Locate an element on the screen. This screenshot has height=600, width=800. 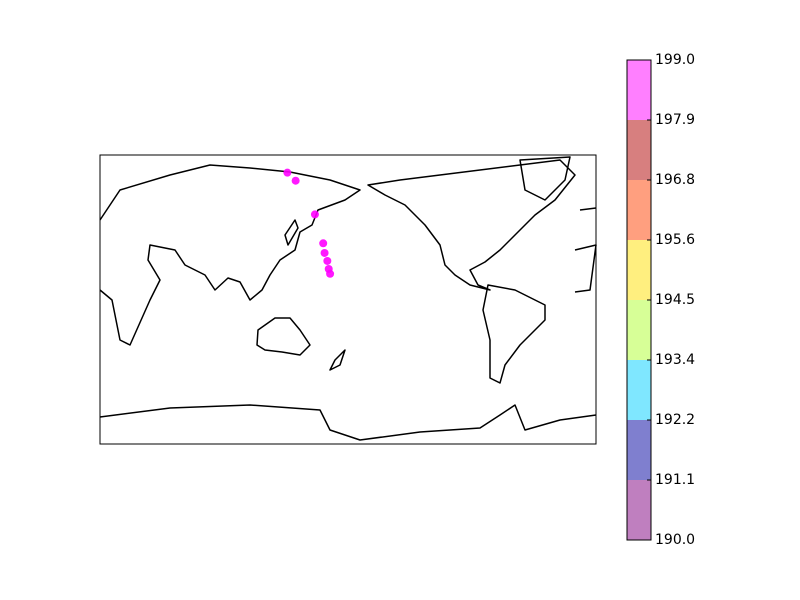
colorbar-tick-label: 195.6 is located at coordinates (675, 240).